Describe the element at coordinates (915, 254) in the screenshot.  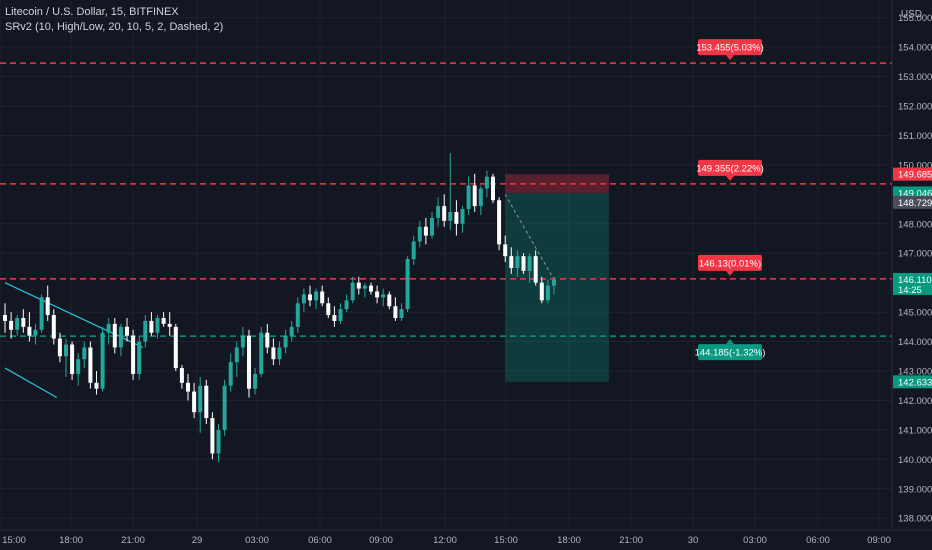
I see `price-tick-label: 147.000` at that location.